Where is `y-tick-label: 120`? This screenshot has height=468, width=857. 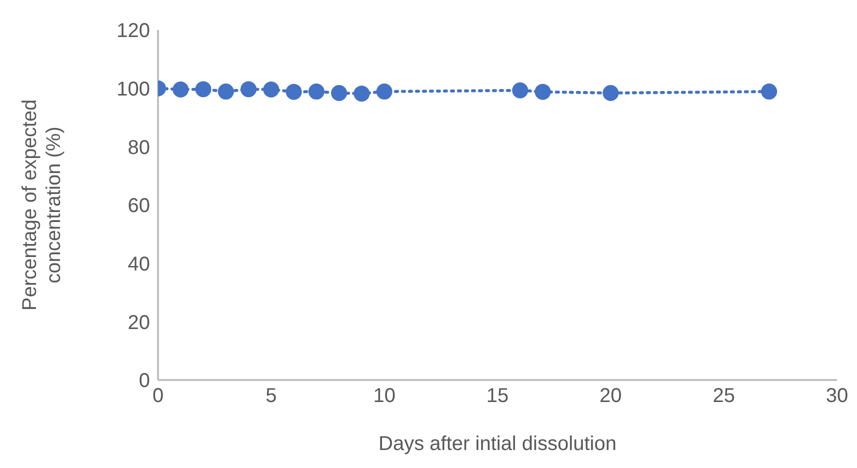 y-tick-label: 120 is located at coordinates (133, 31).